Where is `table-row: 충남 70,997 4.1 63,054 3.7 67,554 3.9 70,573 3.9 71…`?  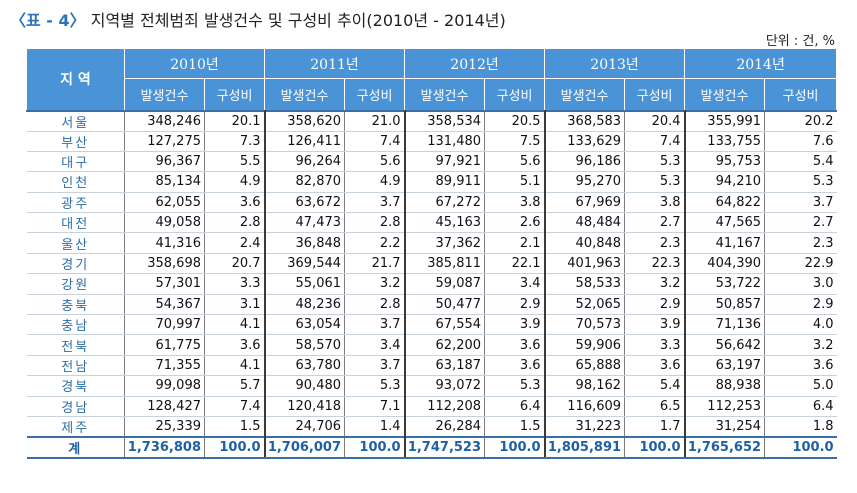
table-row: 충남 70,997 4.1 63,054 3.7 67,554 3.9 70,573 3.9 71… is located at coordinates (431, 325).